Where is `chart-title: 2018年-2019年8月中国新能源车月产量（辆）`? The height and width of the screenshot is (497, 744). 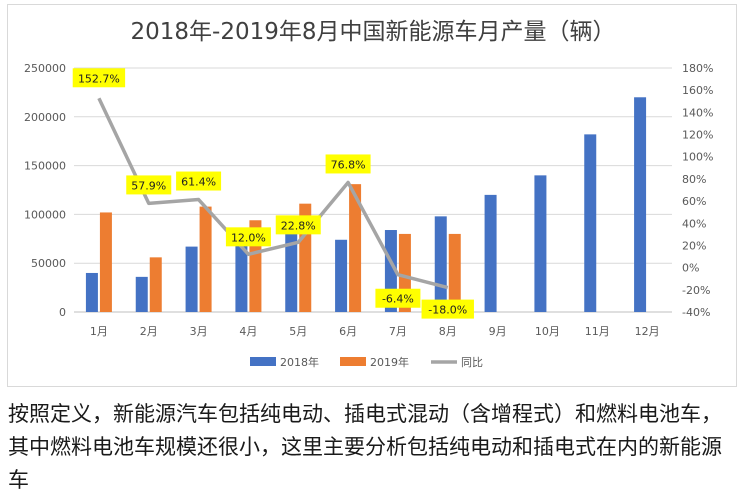
chart-title: 2018年-2019年8月中国新能源车月产量（辆） is located at coordinates (373, 32).